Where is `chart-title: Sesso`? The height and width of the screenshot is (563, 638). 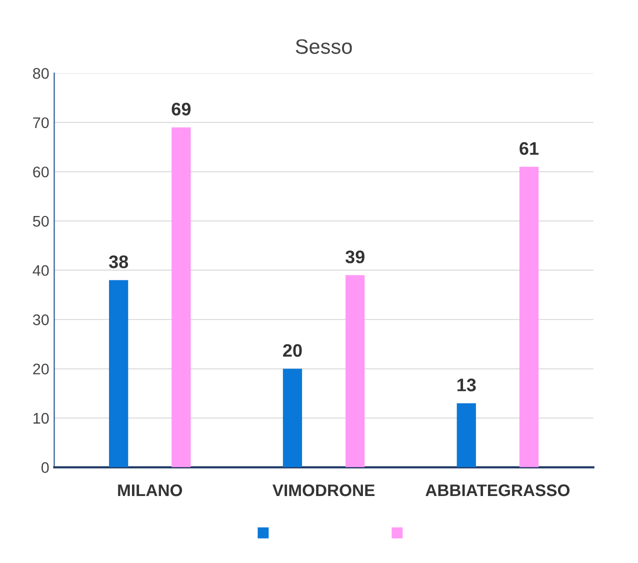
chart-title: Sesso is located at coordinates (324, 46).